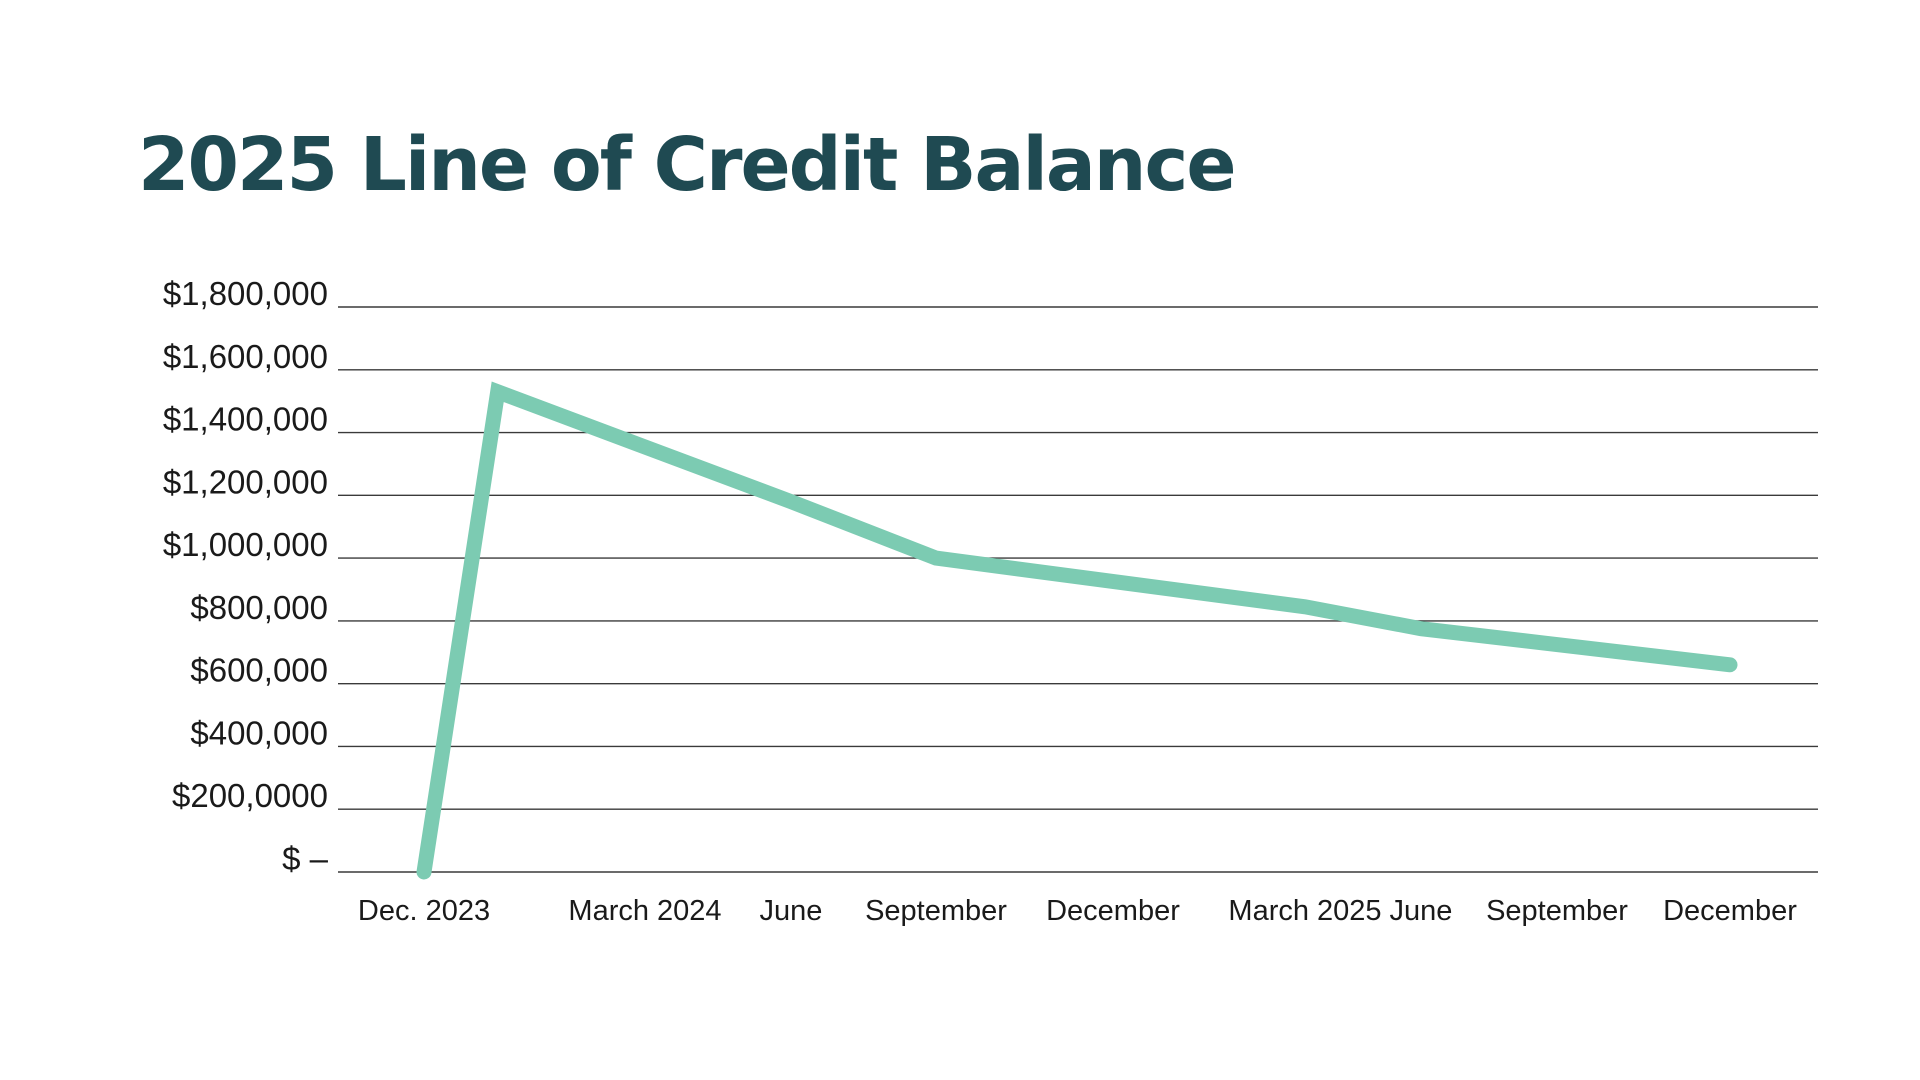 Image resolution: width=1920 pixels, height=1080 pixels. What do you see at coordinates (250, 795) in the screenshot?
I see `y-tick-label: $200,0000` at bounding box center [250, 795].